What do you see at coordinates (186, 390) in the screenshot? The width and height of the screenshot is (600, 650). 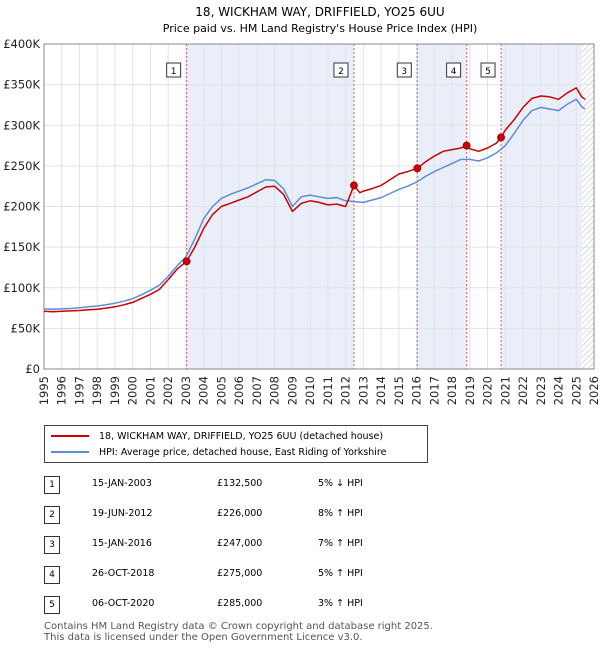 I see `x-tick-label: 2003` at bounding box center [186, 390].